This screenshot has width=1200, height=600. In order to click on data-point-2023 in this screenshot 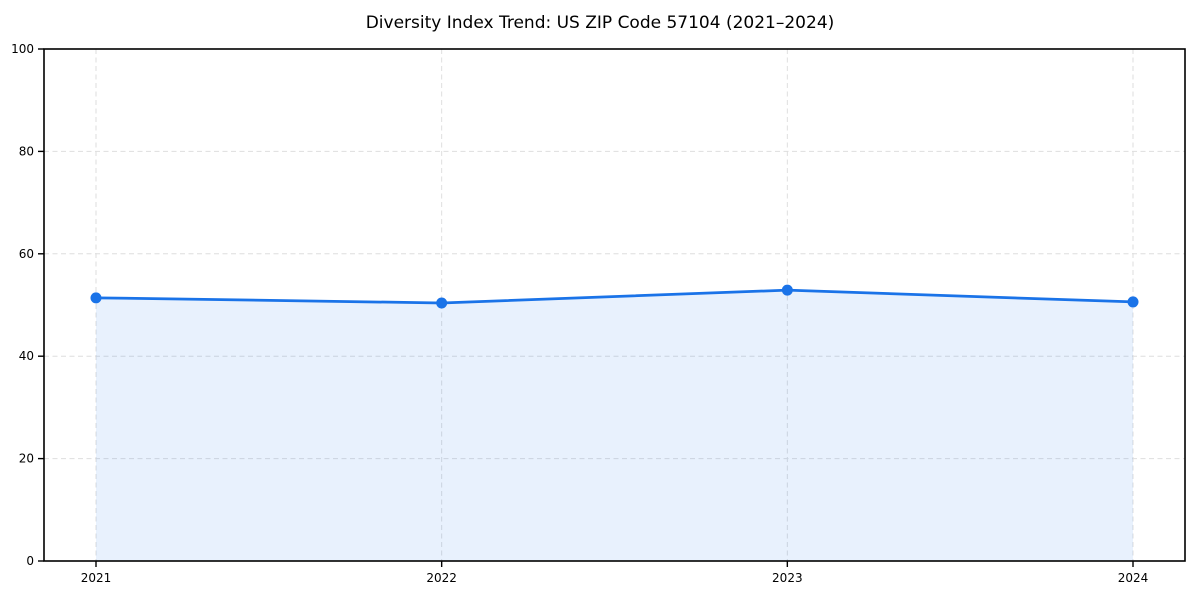, I will do `click(787, 290)`.